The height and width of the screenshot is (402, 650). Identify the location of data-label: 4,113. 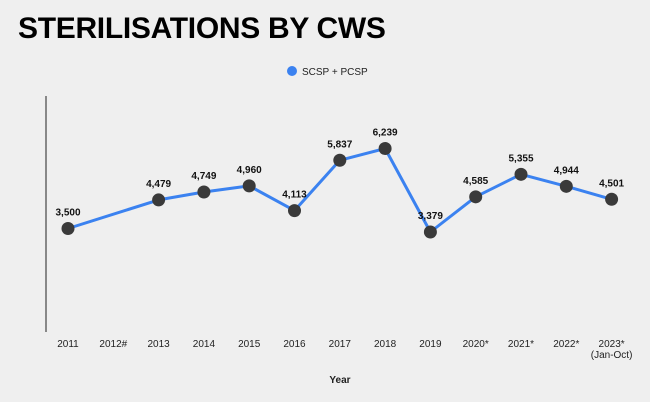
(294, 195).